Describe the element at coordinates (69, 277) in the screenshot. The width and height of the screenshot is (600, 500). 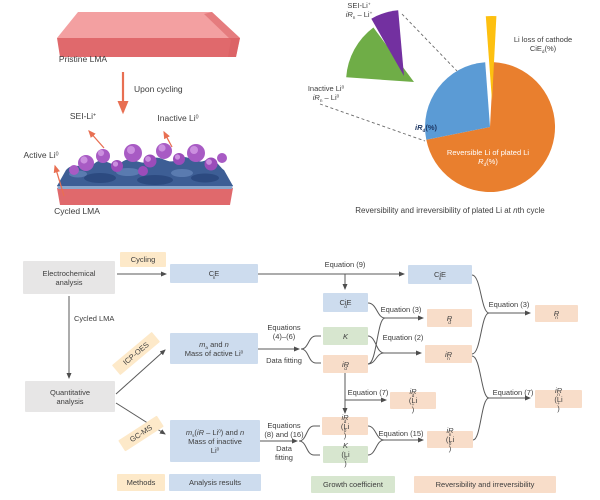
I see `node-electrochemical-analysis: Electrochemical analysis` at that location.